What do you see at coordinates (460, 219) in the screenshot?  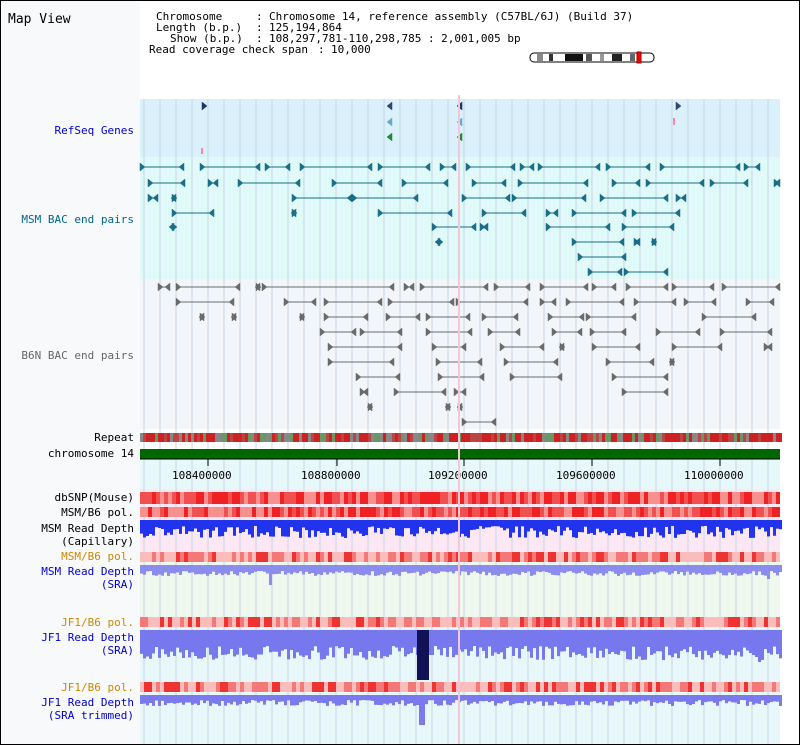 I see `msm-bac-track` at bounding box center [460, 219].